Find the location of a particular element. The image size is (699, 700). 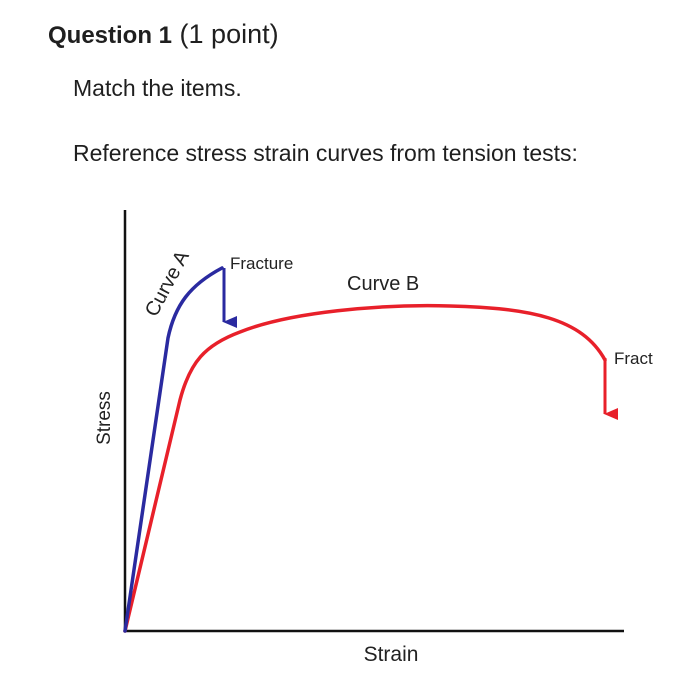

question-title: Question 1 is located at coordinates (110, 35).